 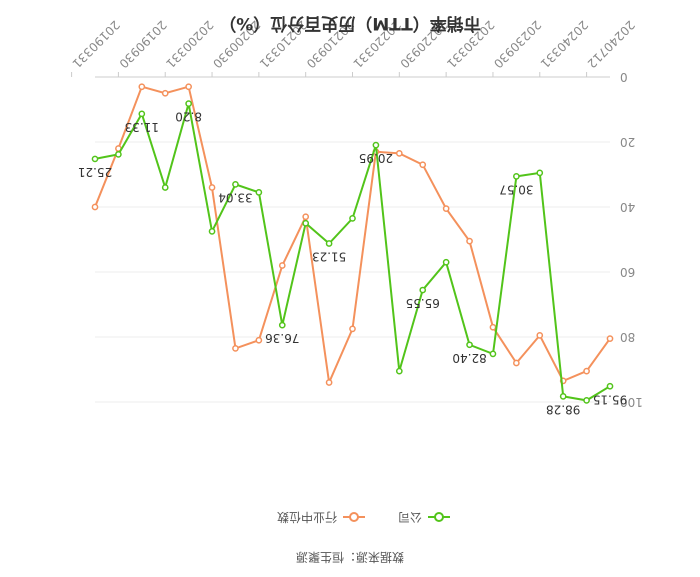 What do you see at coordinates (142, 127) in the screenshot?
I see `data-label: 11.33` at bounding box center [142, 127].